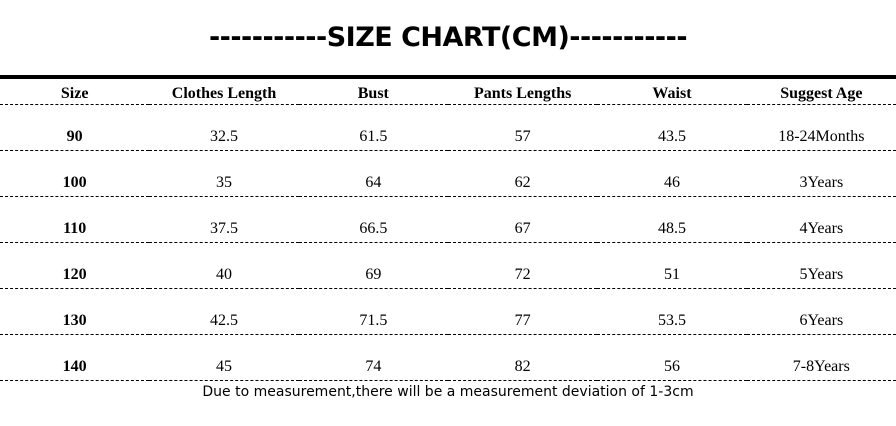  What do you see at coordinates (672, 311) in the screenshot?
I see `waist-cell: 53.5` at bounding box center [672, 311].